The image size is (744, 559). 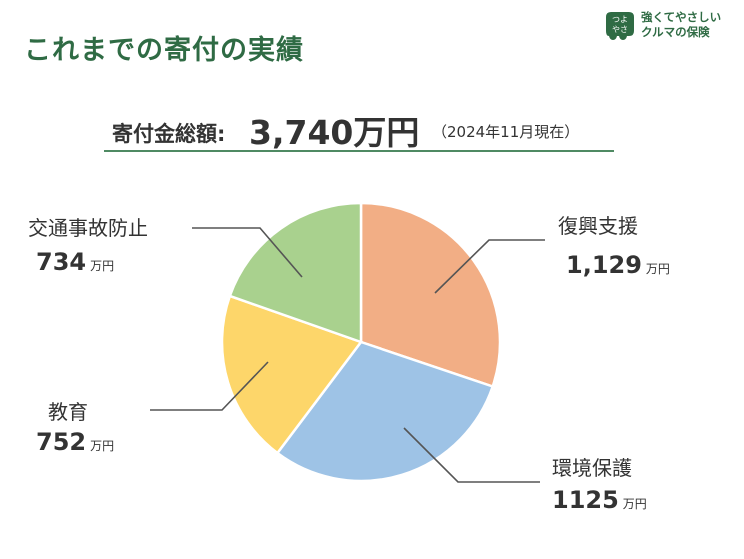 I want to click on logo-mark-bottom: やさ, so click(x=620, y=29).